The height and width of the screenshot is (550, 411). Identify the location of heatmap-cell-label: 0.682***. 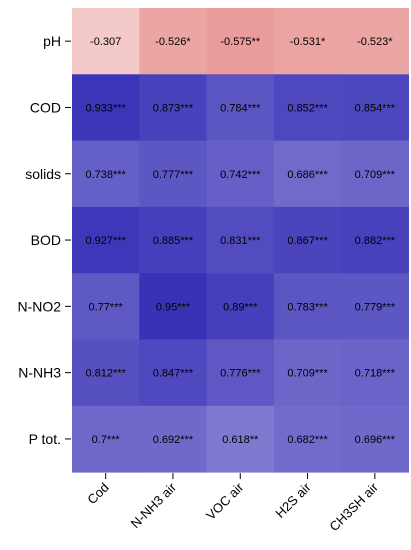
(307, 440).